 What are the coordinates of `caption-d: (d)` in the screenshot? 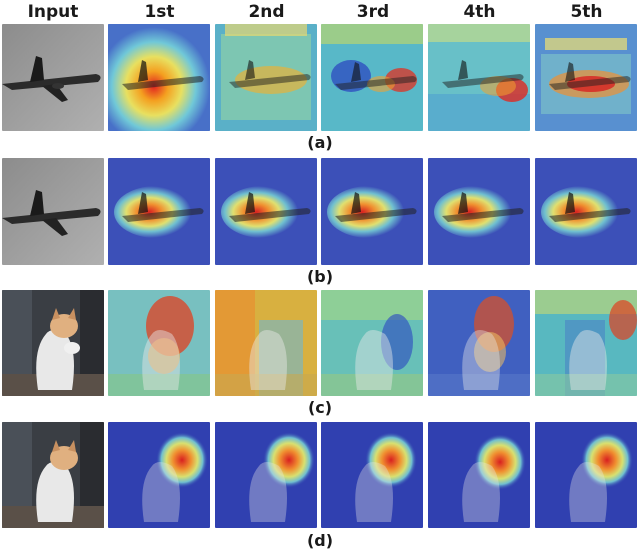 It's located at (320, 540).